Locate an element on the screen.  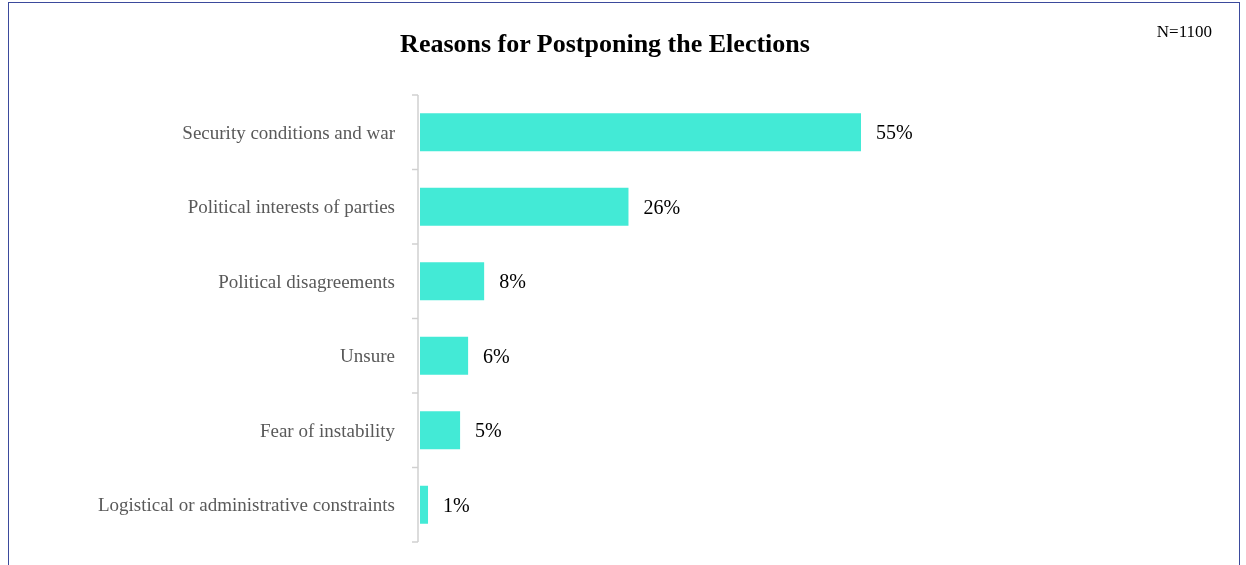
y-tick-label: Unsure is located at coordinates (367, 356).